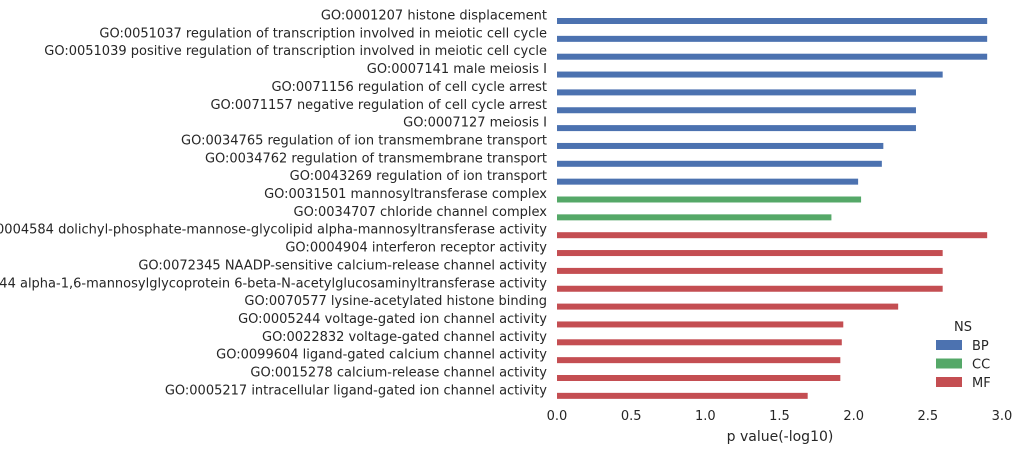 The image size is (1019, 449). I want to click on x-axis-ticks: 0.0 0.5 1.0 1.5 2.0 2.5 3.0, so click(780, 416).